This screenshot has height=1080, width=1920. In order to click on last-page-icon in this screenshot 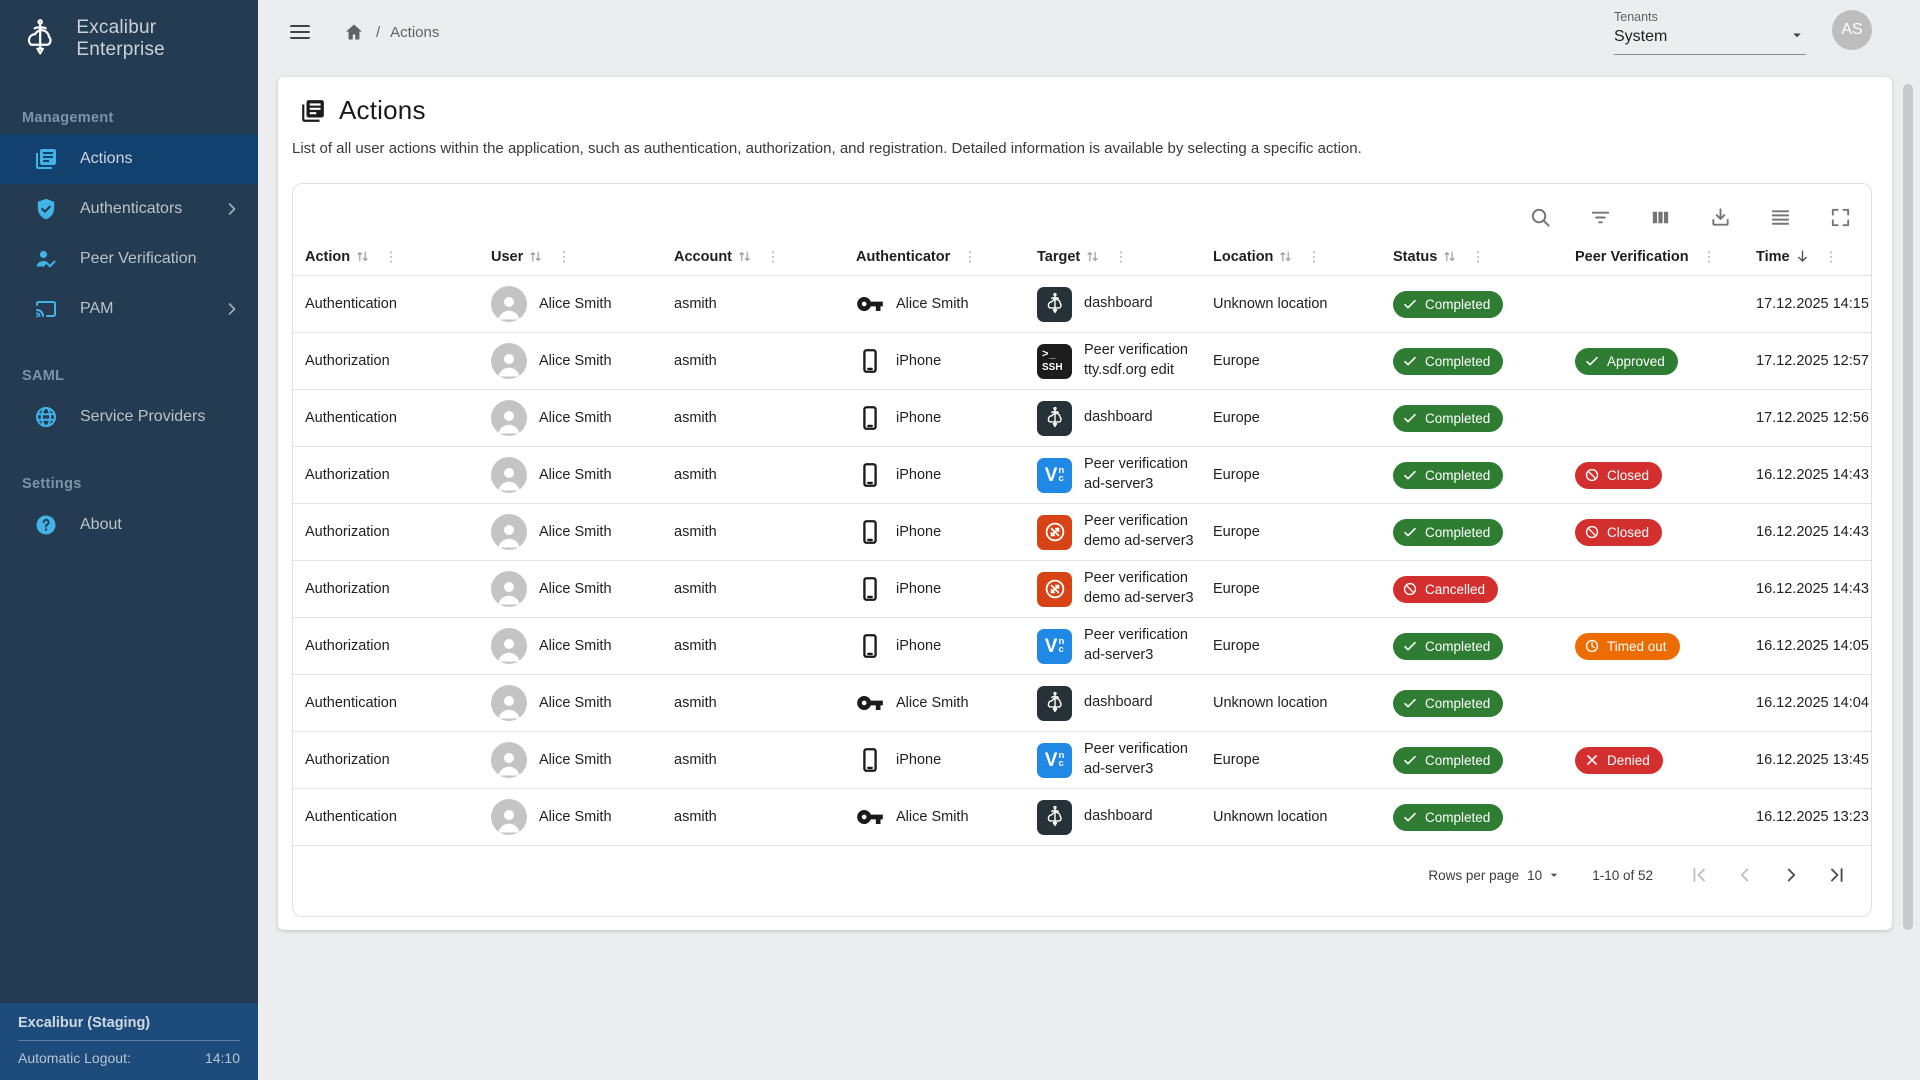, I will do `click(1837, 875)`.